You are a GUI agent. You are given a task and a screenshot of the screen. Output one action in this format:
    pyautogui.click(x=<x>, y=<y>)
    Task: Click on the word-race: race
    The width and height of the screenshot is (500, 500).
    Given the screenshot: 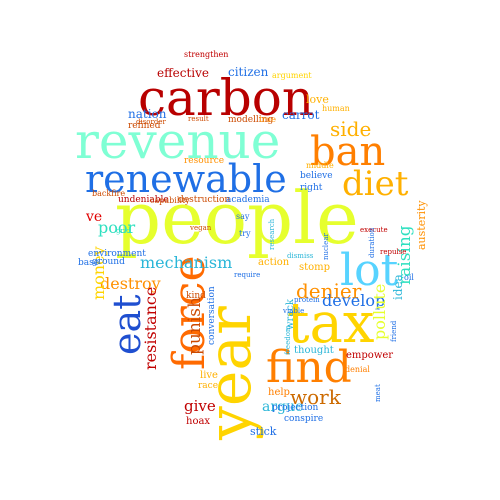 What is the action you would take?
    pyautogui.click(x=208, y=386)
    